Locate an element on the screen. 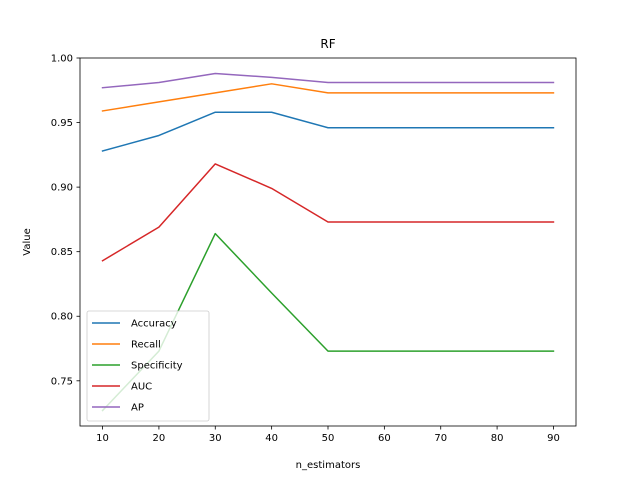 The image size is (640, 480). legend-item: Specificity is located at coordinates (137, 366).